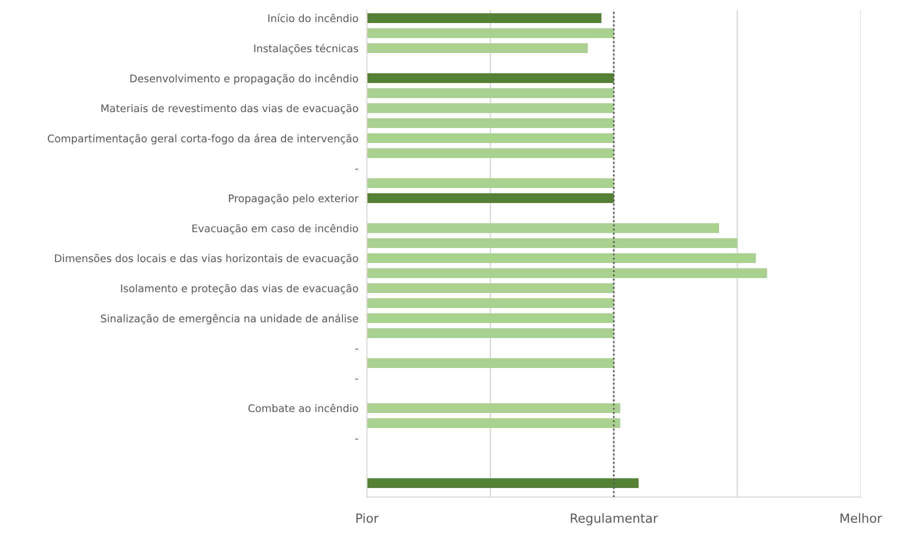  Describe the element at coordinates (614, 519) in the screenshot. I see `ref-line-label: Regulamentar` at that location.